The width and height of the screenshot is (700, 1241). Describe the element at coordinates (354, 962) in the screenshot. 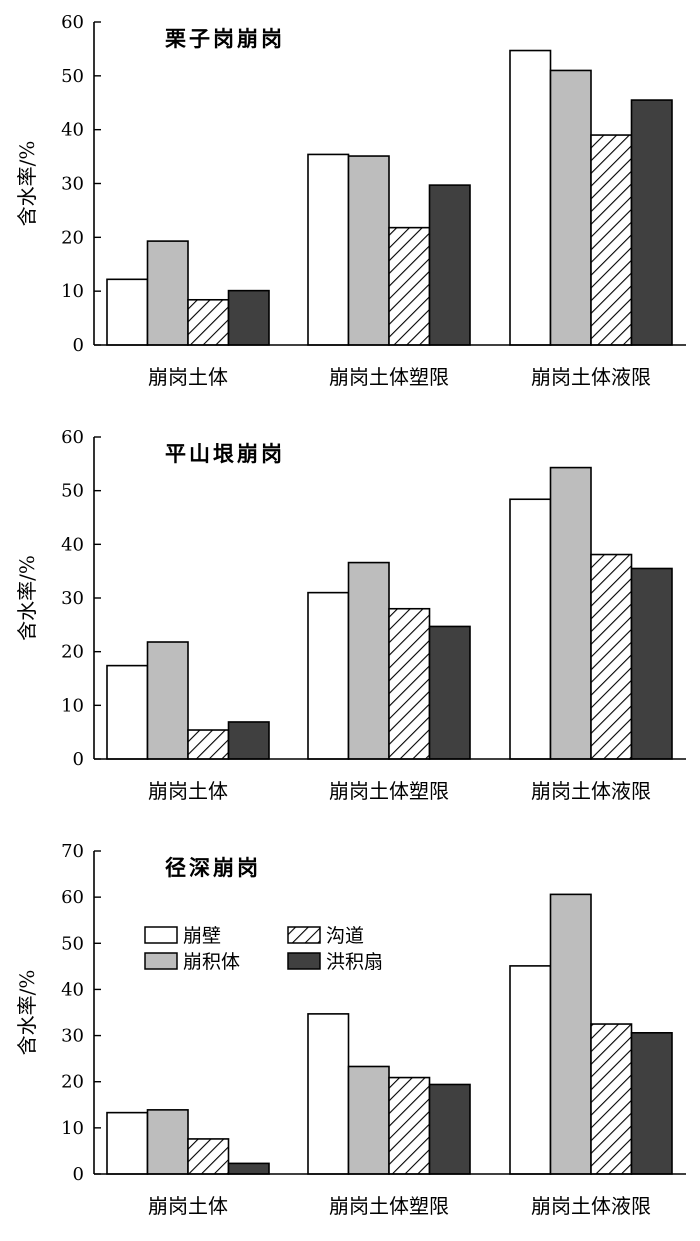

I see `legend-label: 洪积扇` at that location.